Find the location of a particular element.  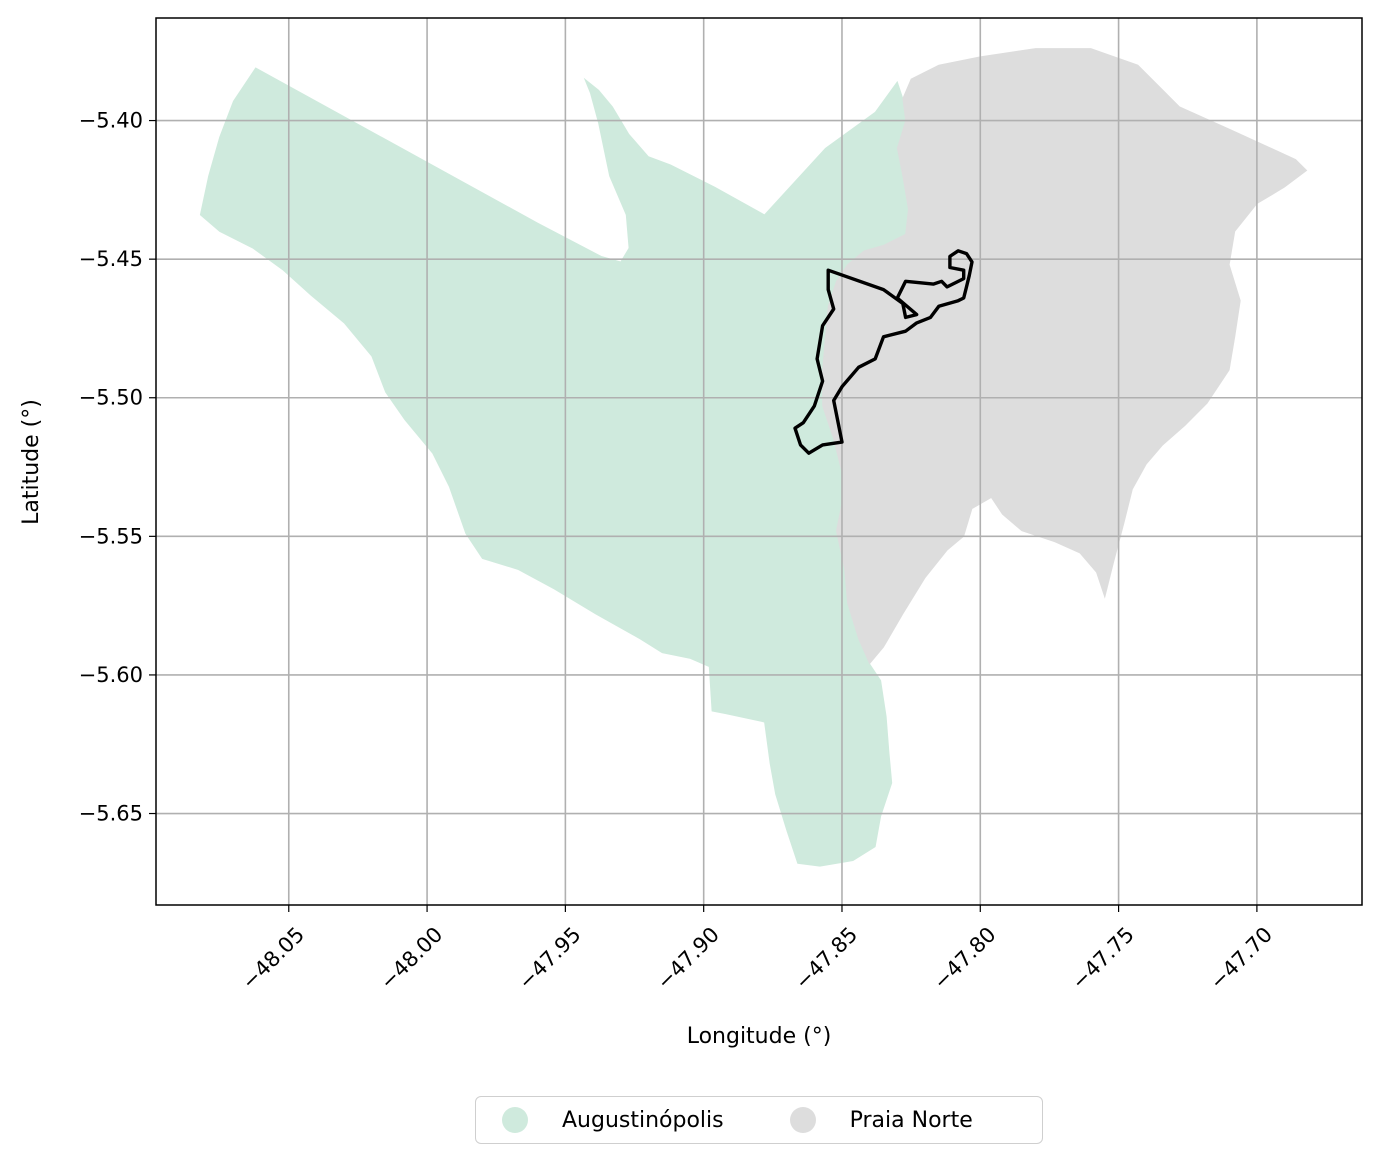

y-tick-label: −5.45 is located at coordinates (111, 259).